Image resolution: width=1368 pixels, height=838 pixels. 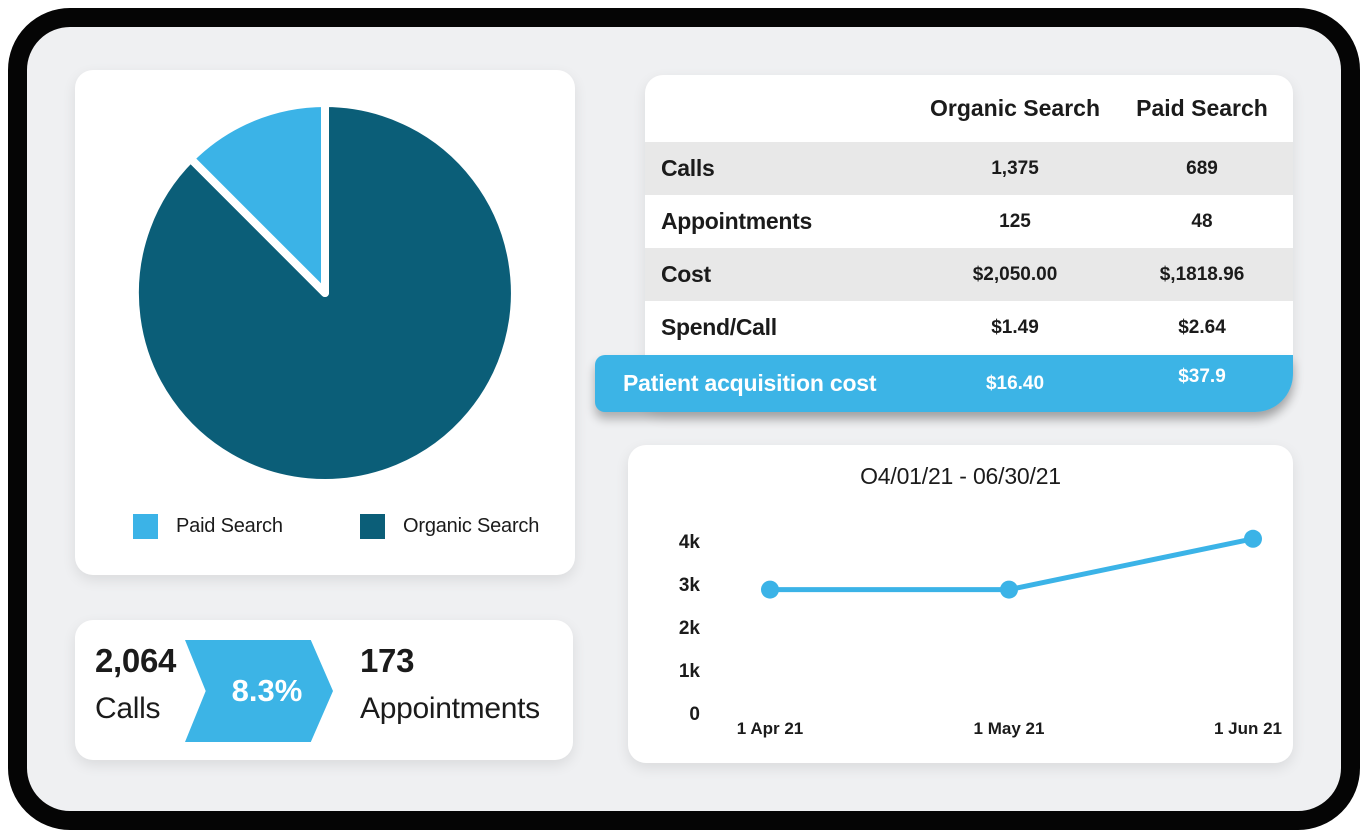 I want to click on x-tick-may: 1 May 21, so click(x=1009, y=728).